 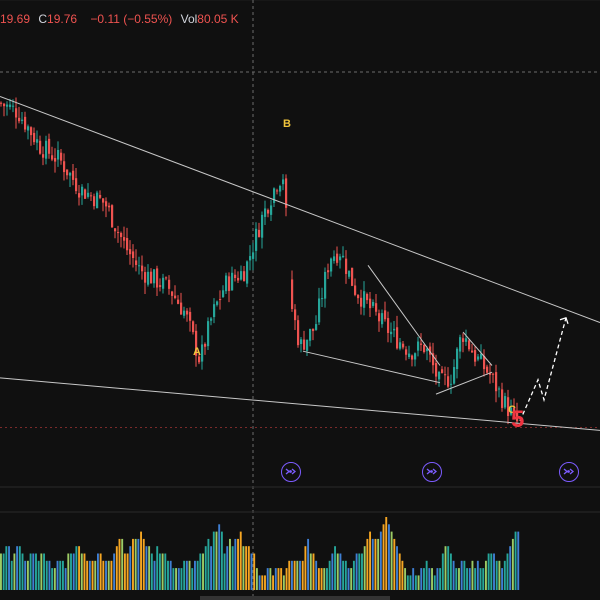 What do you see at coordinates (295, 598) in the screenshot?
I see `scroll-handle` at bounding box center [295, 598].